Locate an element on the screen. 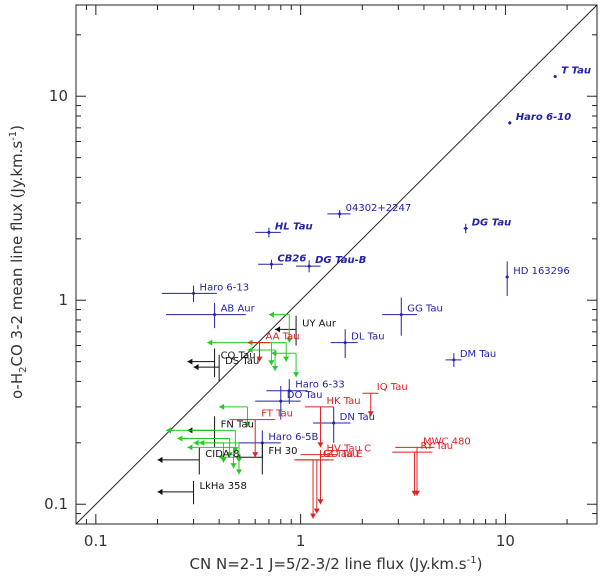  y-limit-ft-tau is located at coordinates (252, 438).